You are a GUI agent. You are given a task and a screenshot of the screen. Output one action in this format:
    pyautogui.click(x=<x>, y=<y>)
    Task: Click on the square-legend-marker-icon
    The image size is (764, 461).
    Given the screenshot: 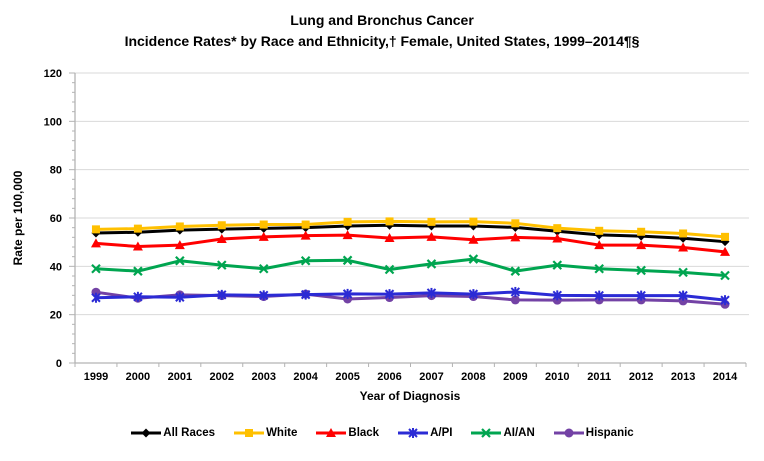 What is the action you would take?
    pyautogui.click(x=249, y=433)
    